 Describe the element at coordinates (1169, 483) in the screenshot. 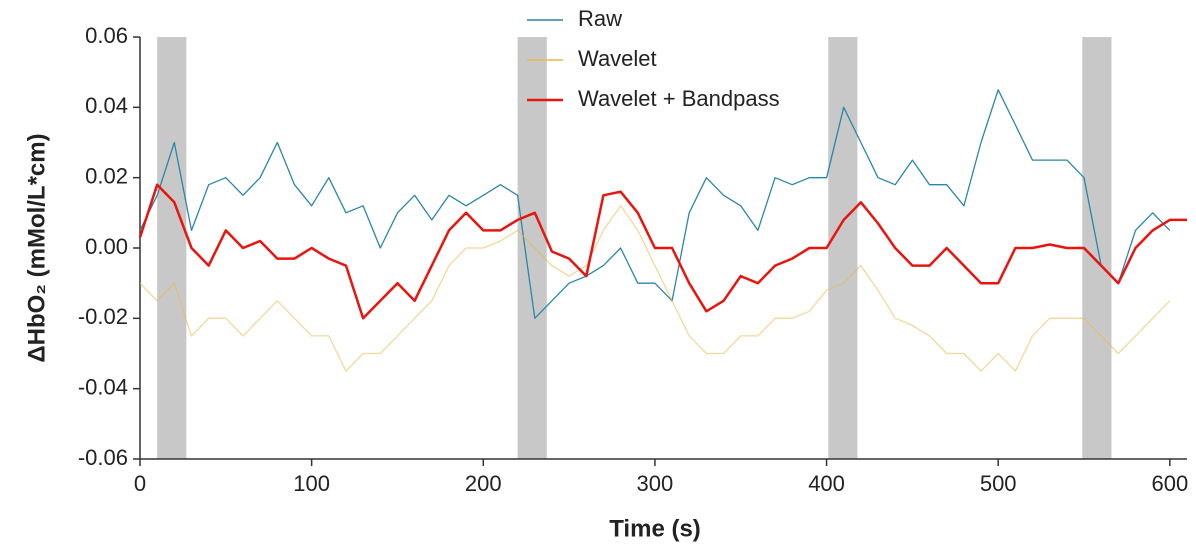

I see `x-tick-label: 600` at that location.